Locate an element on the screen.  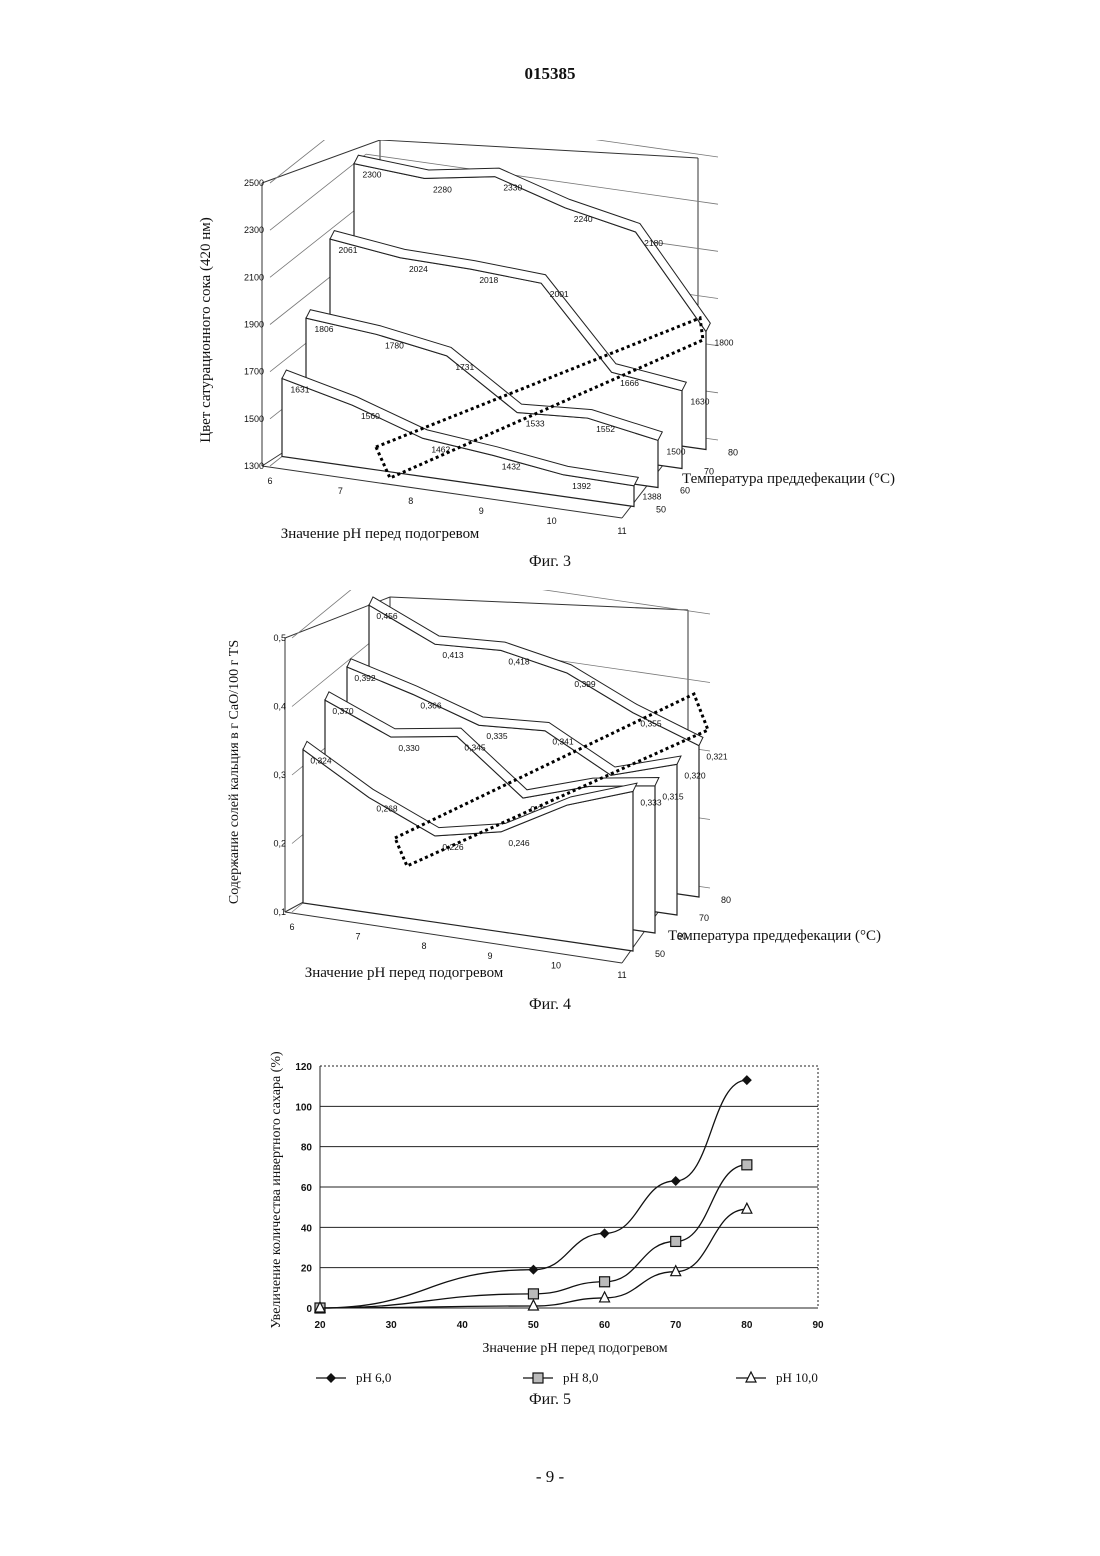
fig4-data-label: 0,333 is located at coordinates (651, 802).